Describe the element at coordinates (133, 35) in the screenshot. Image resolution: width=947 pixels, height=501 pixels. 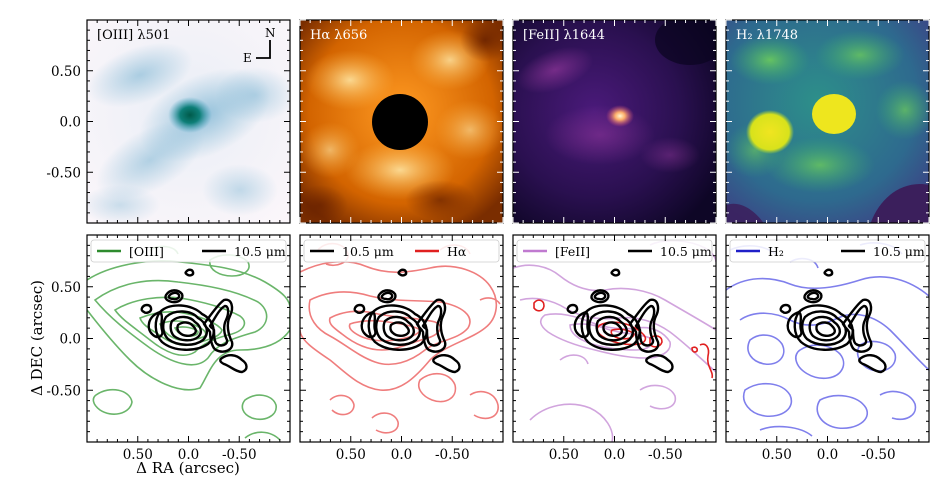
I see `panel-title-oiii: [OIII] λ501` at that location.